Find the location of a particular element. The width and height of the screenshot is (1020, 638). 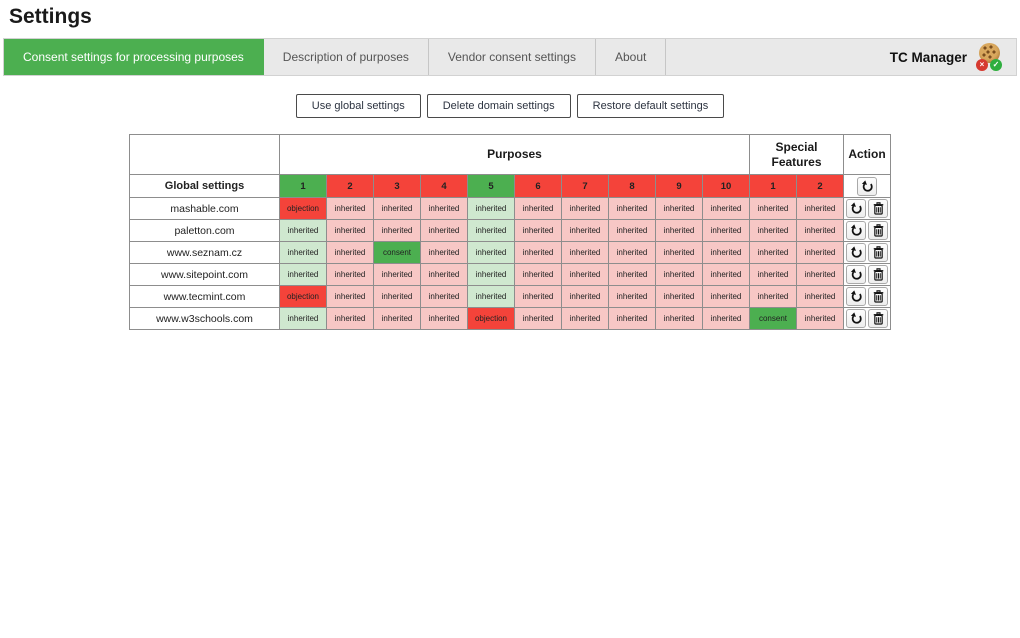

global-purpose-cell-8: 8 is located at coordinates (632, 186).